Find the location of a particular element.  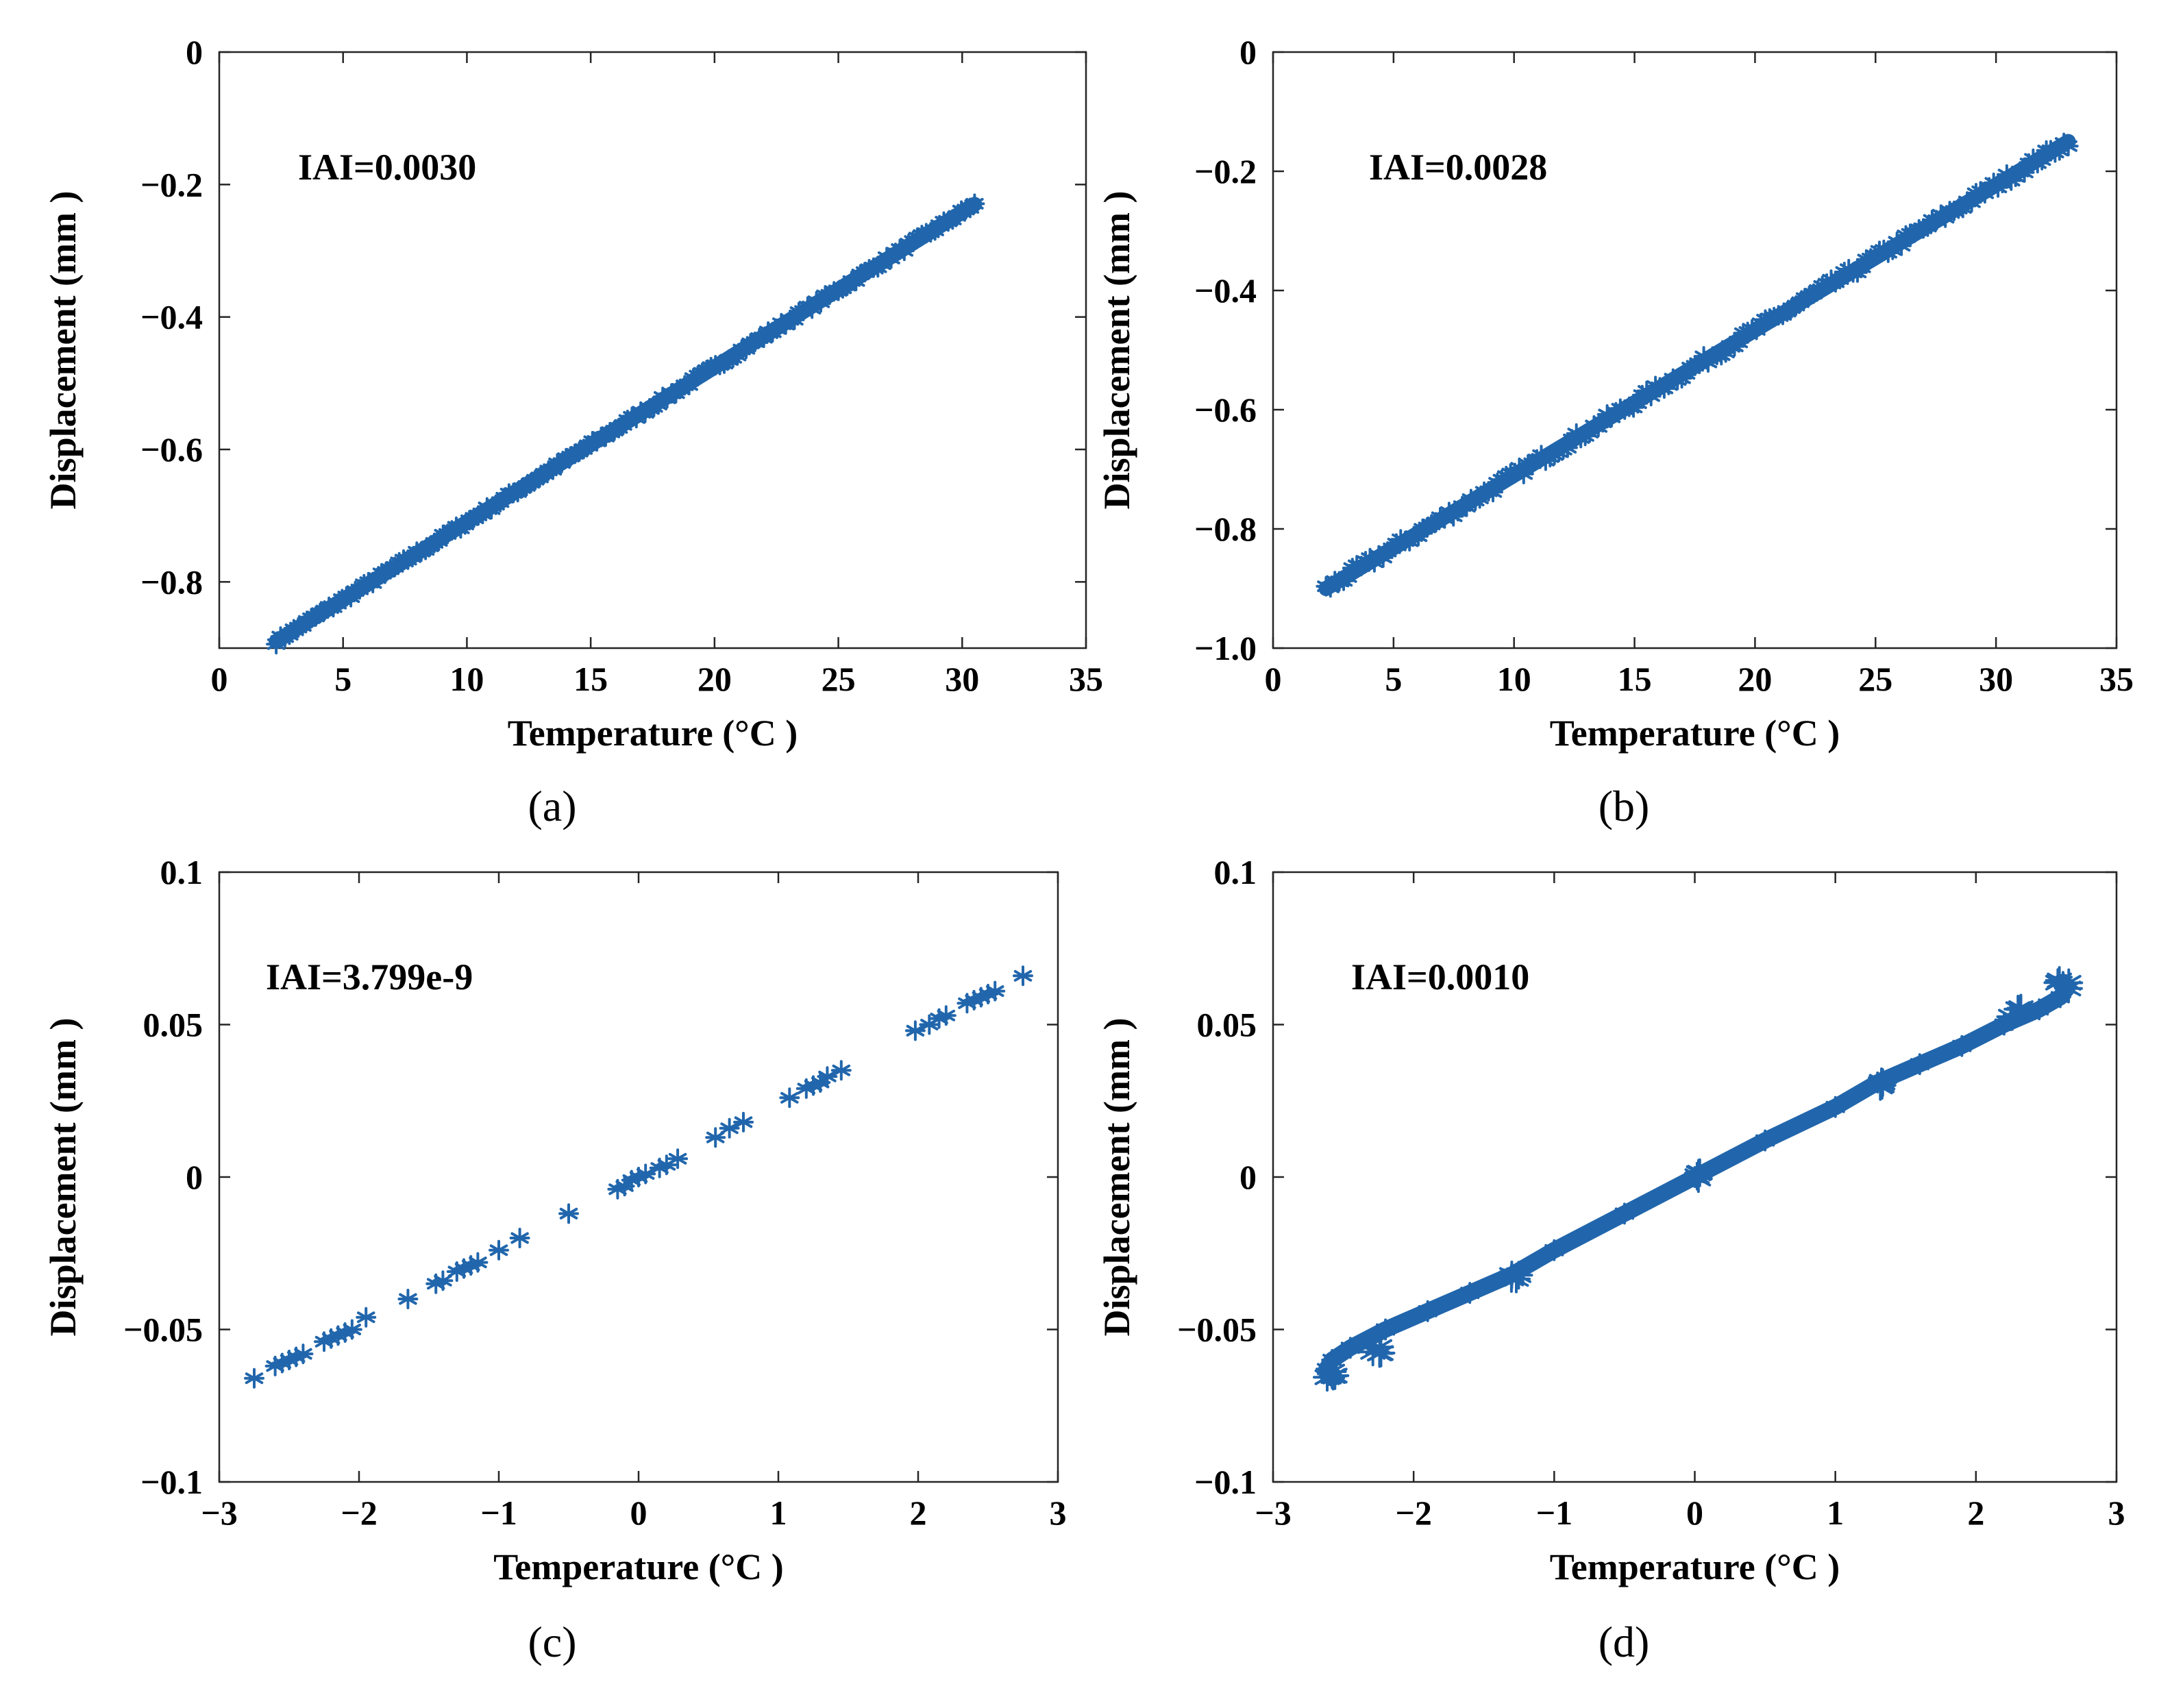

x-tick-label: 20 is located at coordinates (715, 679).